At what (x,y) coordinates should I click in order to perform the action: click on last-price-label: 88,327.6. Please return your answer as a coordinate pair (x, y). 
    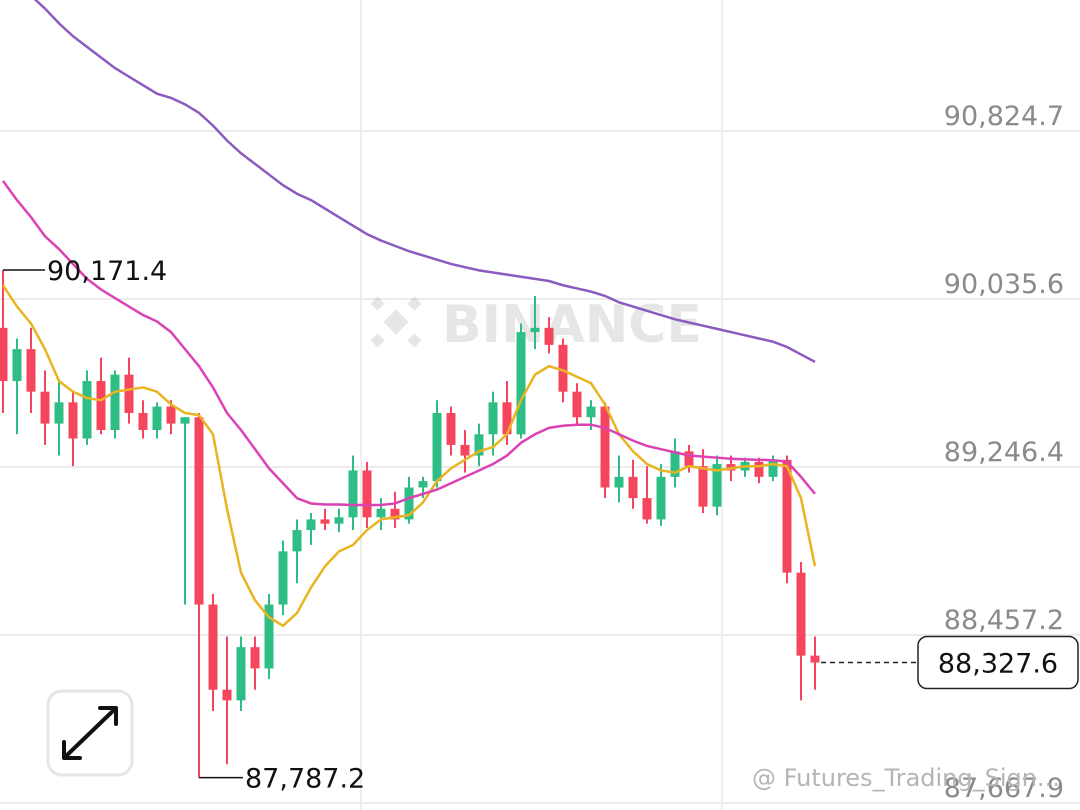
    Looking at the image, I should click on (998, 664).